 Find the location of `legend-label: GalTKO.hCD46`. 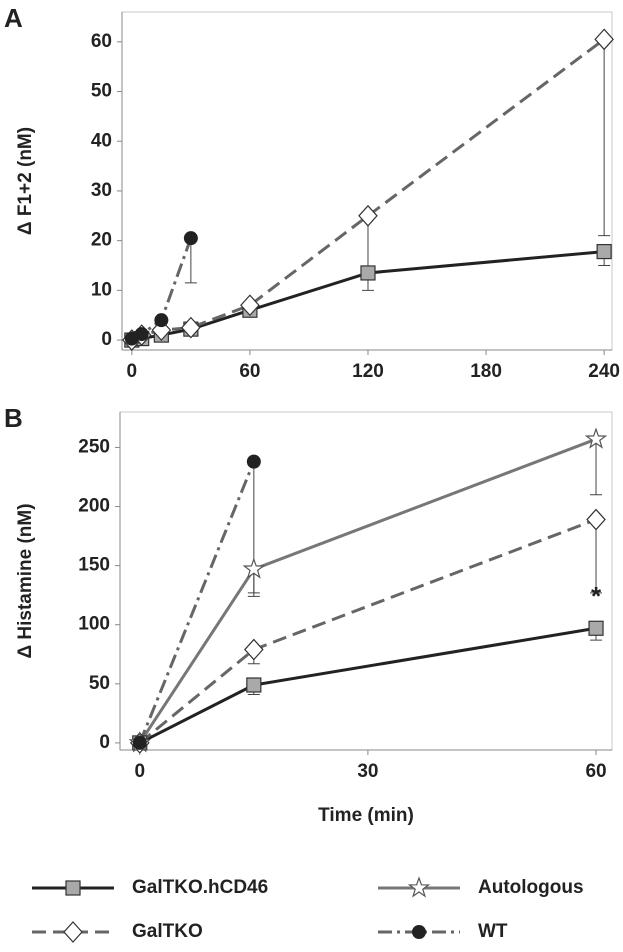

legend-label: GalTKO.hCD46 is located at coordinates (200, 887).